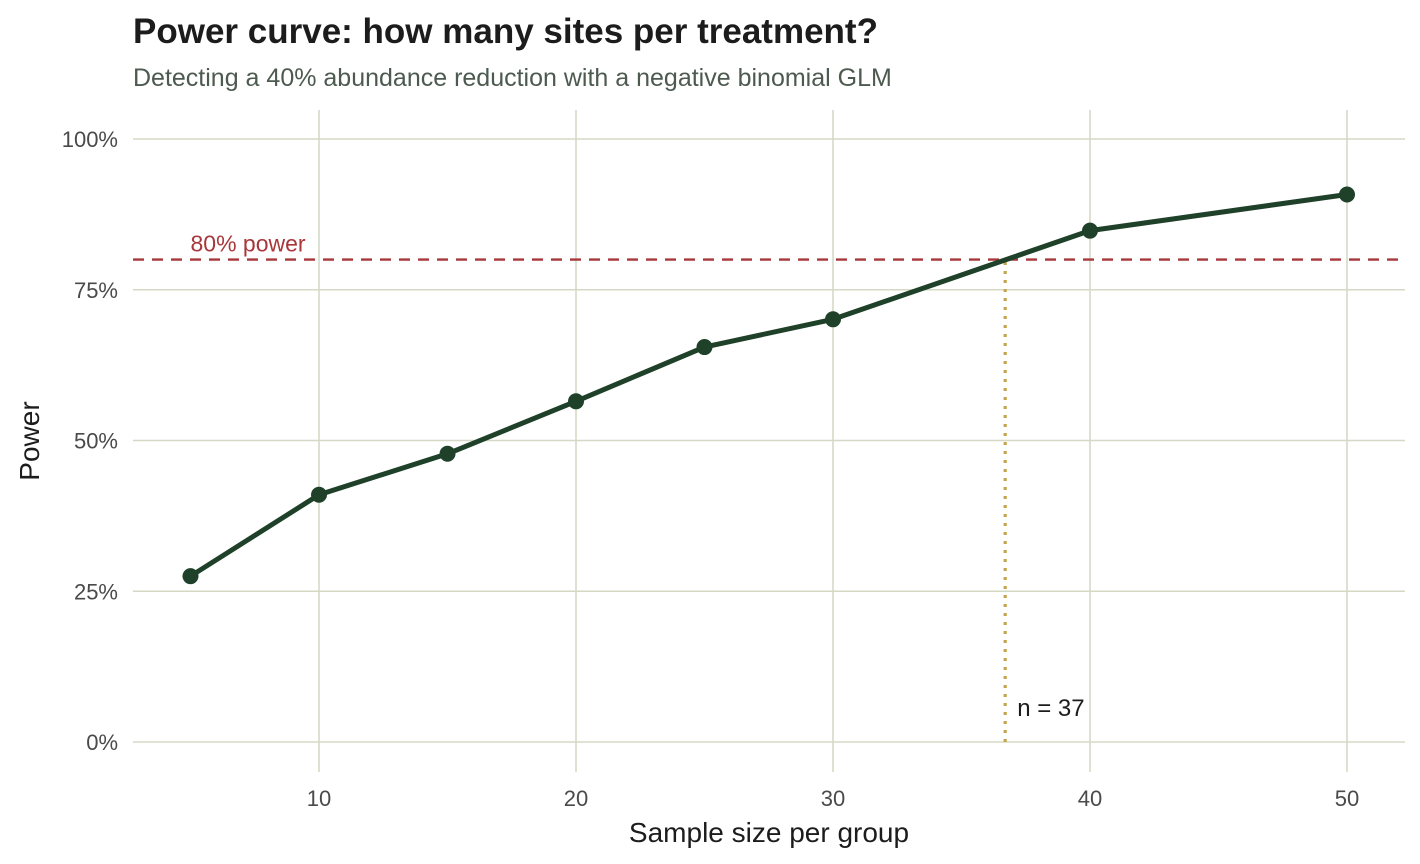  I want to click on required-n-label: n = 37, so click(1050, 708).